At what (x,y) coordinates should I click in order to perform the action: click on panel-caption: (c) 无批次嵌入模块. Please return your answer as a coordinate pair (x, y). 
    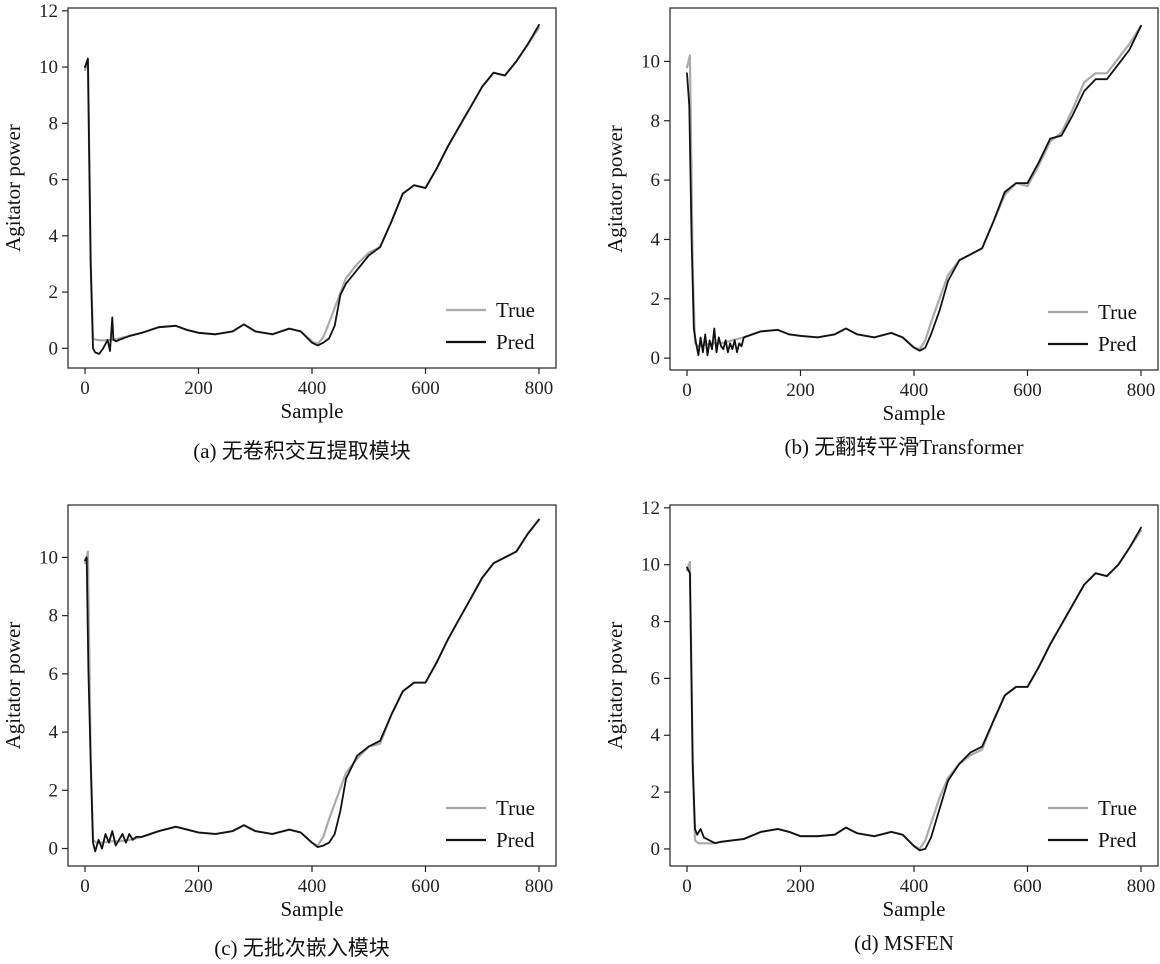
    Looking at the image, I should click on (302, 948).